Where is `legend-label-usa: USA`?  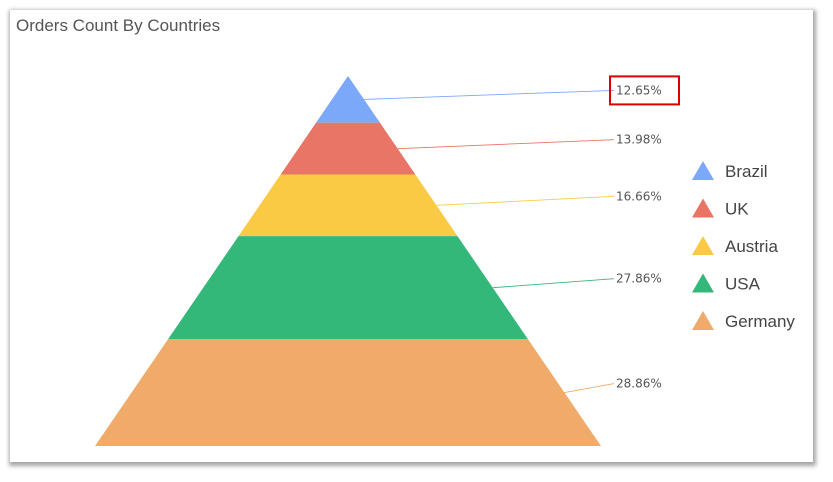
legend-label-usa: USA is located at coordinates (743, 284).